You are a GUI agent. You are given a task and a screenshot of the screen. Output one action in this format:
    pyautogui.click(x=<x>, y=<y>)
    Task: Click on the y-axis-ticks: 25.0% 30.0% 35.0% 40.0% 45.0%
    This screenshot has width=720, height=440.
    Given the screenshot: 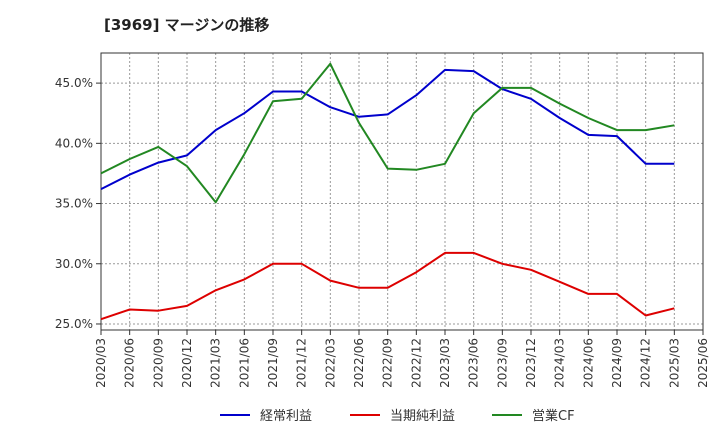 What is the action you would take?
    pyautogui.click(x=78, y=203)
    